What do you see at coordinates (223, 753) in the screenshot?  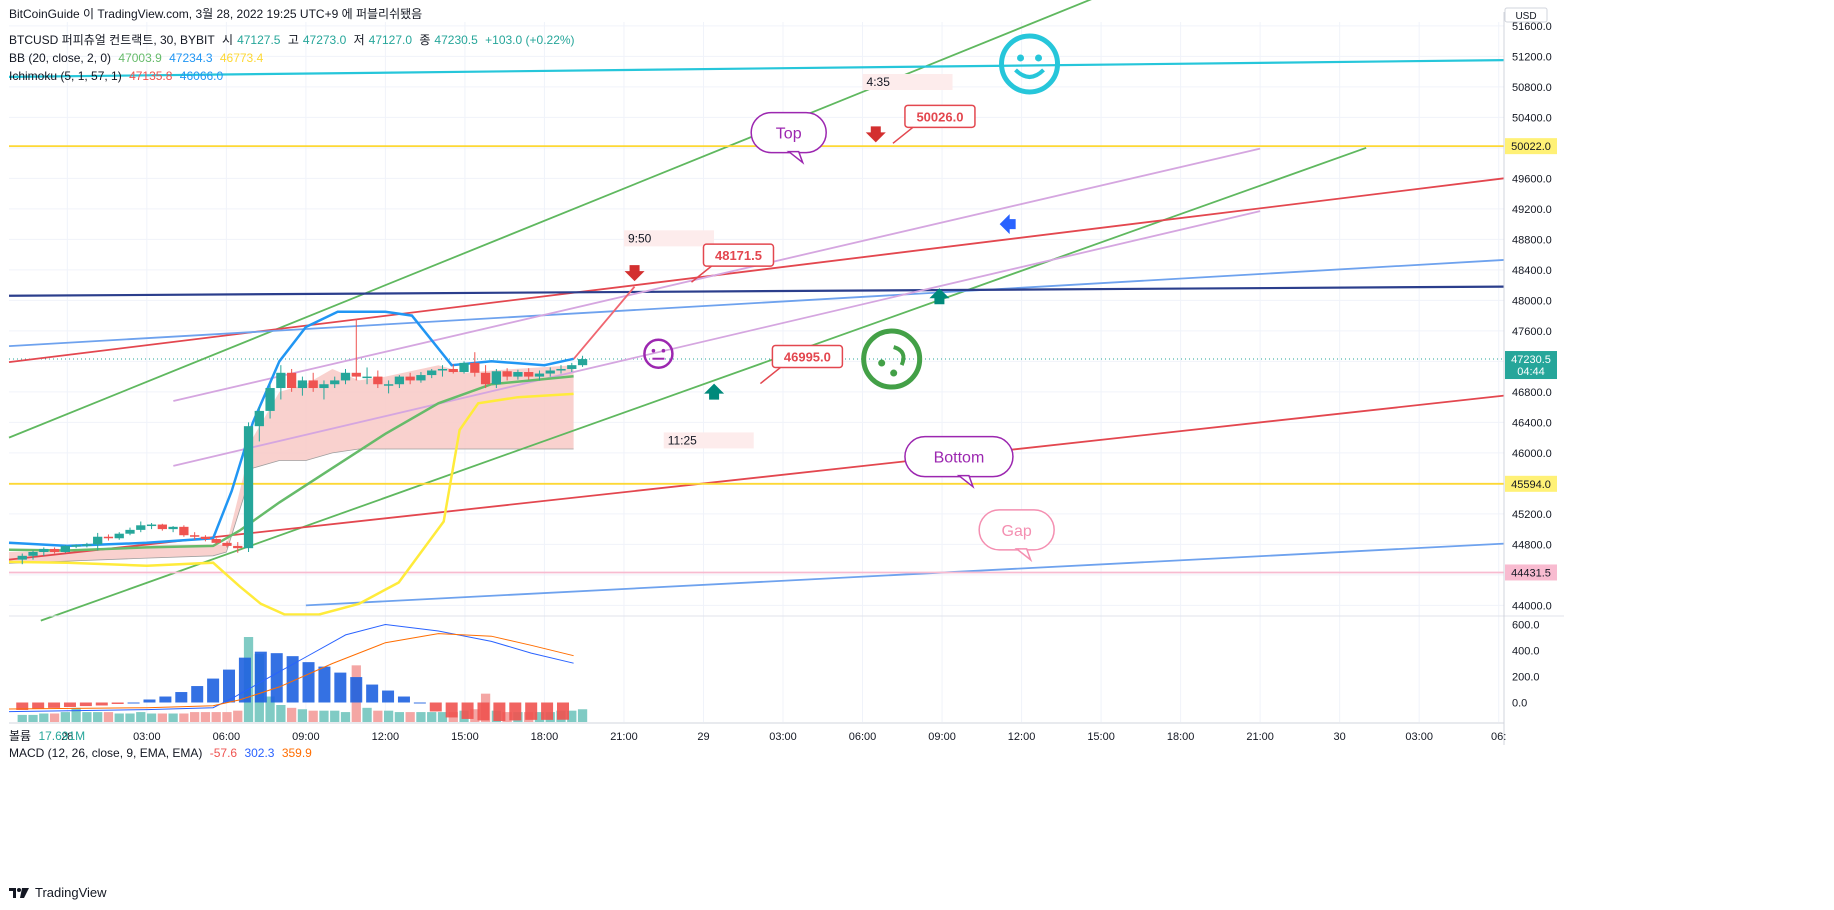 I see `macd-hist-value: -57.6` at bounding box center [223, 753].